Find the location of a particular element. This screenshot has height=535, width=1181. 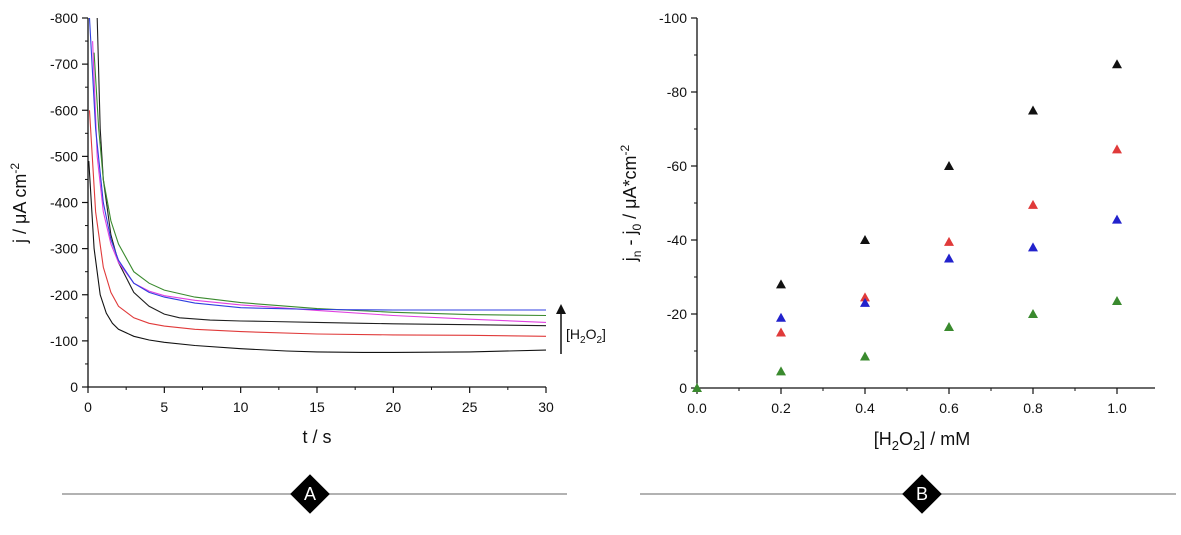

panel-a-x-tick-label: 20 is located at coordinates (394, 407).